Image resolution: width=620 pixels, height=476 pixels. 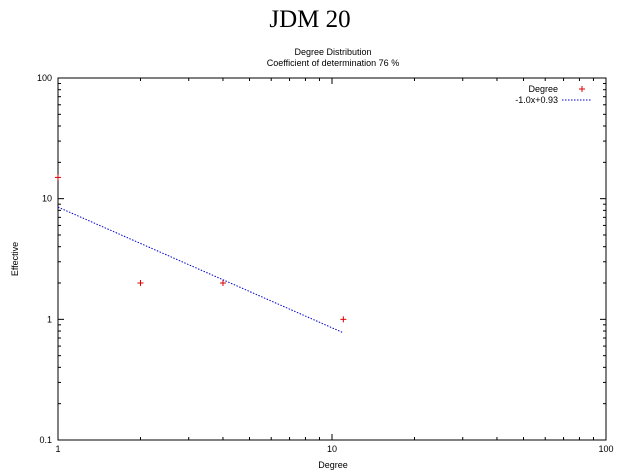 What do you see at coordinates (536, 100) in the screenshot?
I see `legend-label: -1.0x+0.93` at bounding box center [536, 100].